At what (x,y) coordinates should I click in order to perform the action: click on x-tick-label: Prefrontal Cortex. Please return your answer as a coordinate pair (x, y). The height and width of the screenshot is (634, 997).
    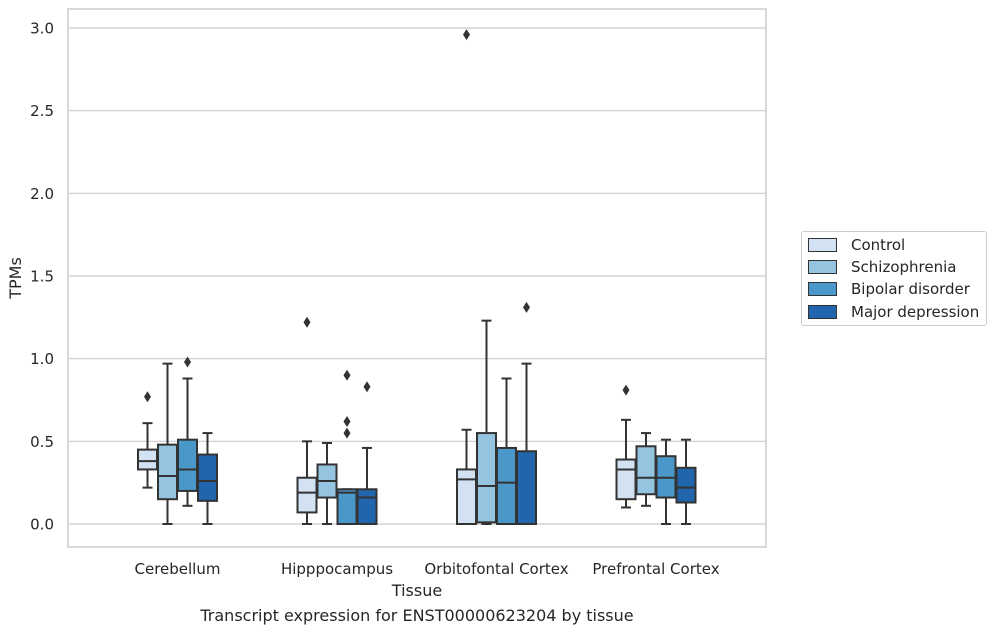
    Looking at the image, I should click on (655, 569).